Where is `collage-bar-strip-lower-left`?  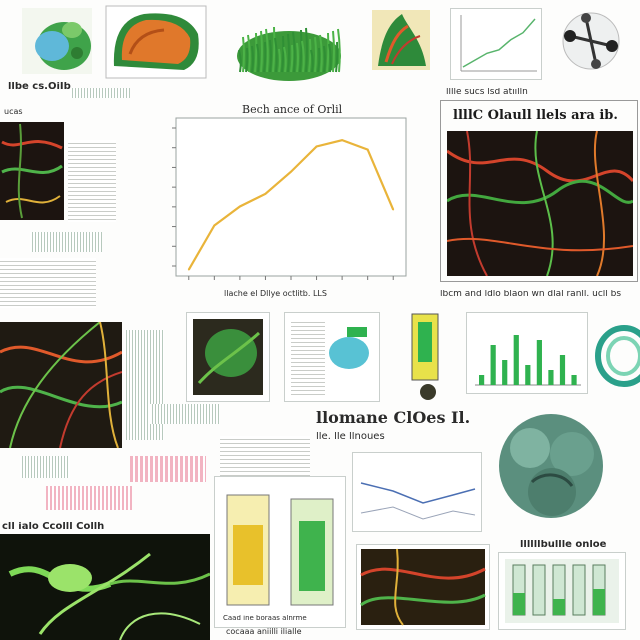 collage-bar-strip-lower-left is located at coordinates (45, 467).